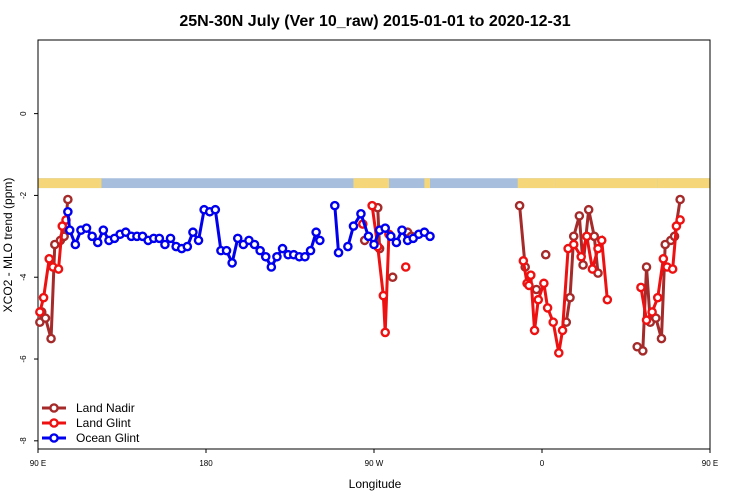  Describe the element at coordinates (23, 113) in the screenshot. I see `y-tick-label-0: 0` at that location.